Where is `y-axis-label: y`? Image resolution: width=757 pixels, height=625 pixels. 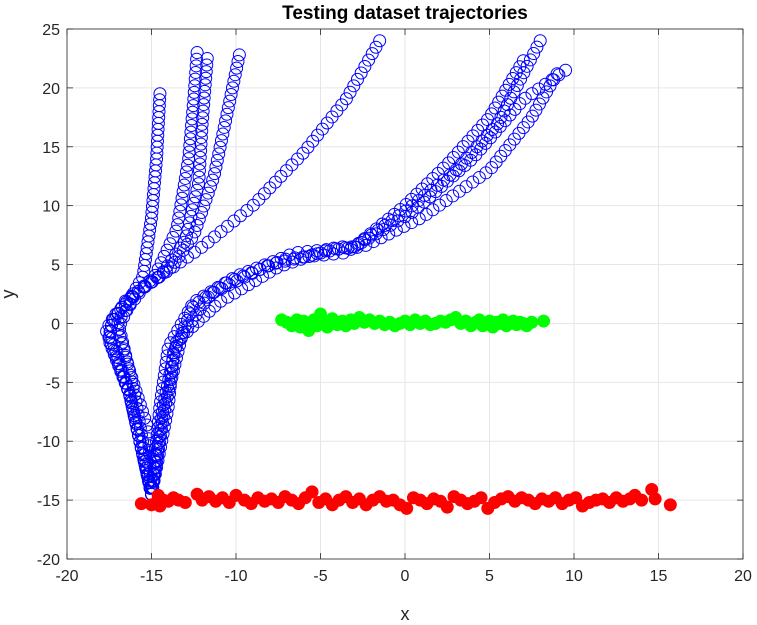 y-axis-label: y is located at coordinates (9, 294).